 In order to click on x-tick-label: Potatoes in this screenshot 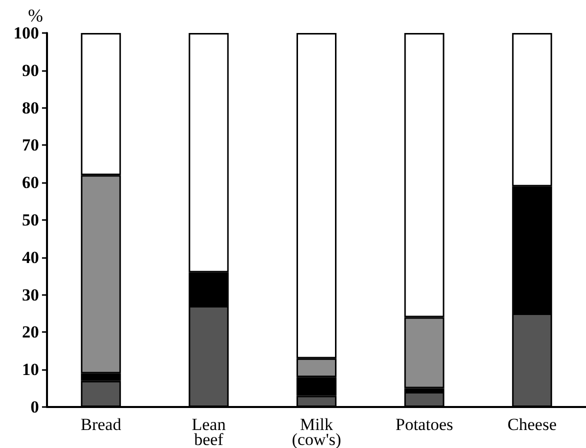, I will do `click(424, 424)`.